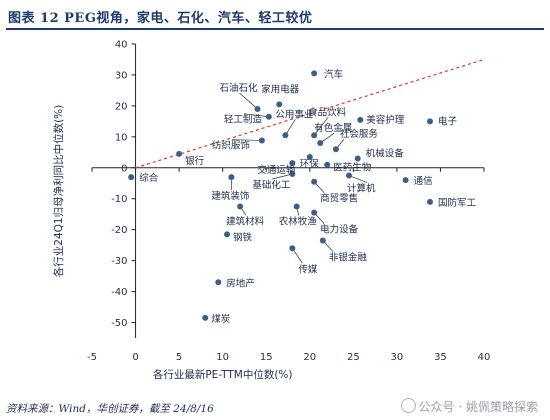  I want to click on x-tick-label: -5, so click(92, 357).